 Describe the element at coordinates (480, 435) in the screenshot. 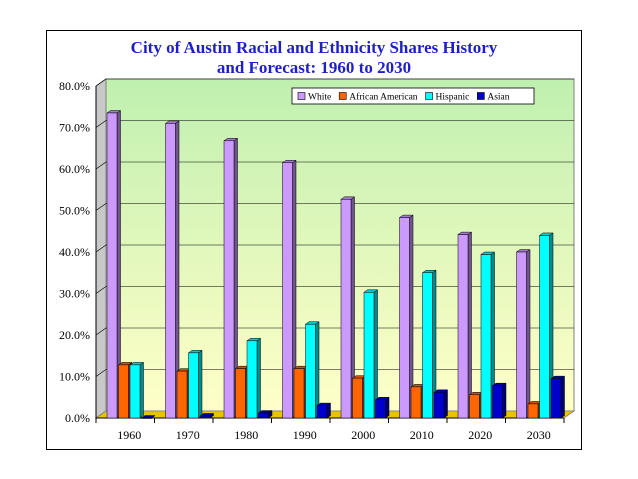

I see `x-tick-label: 2020` at that location.